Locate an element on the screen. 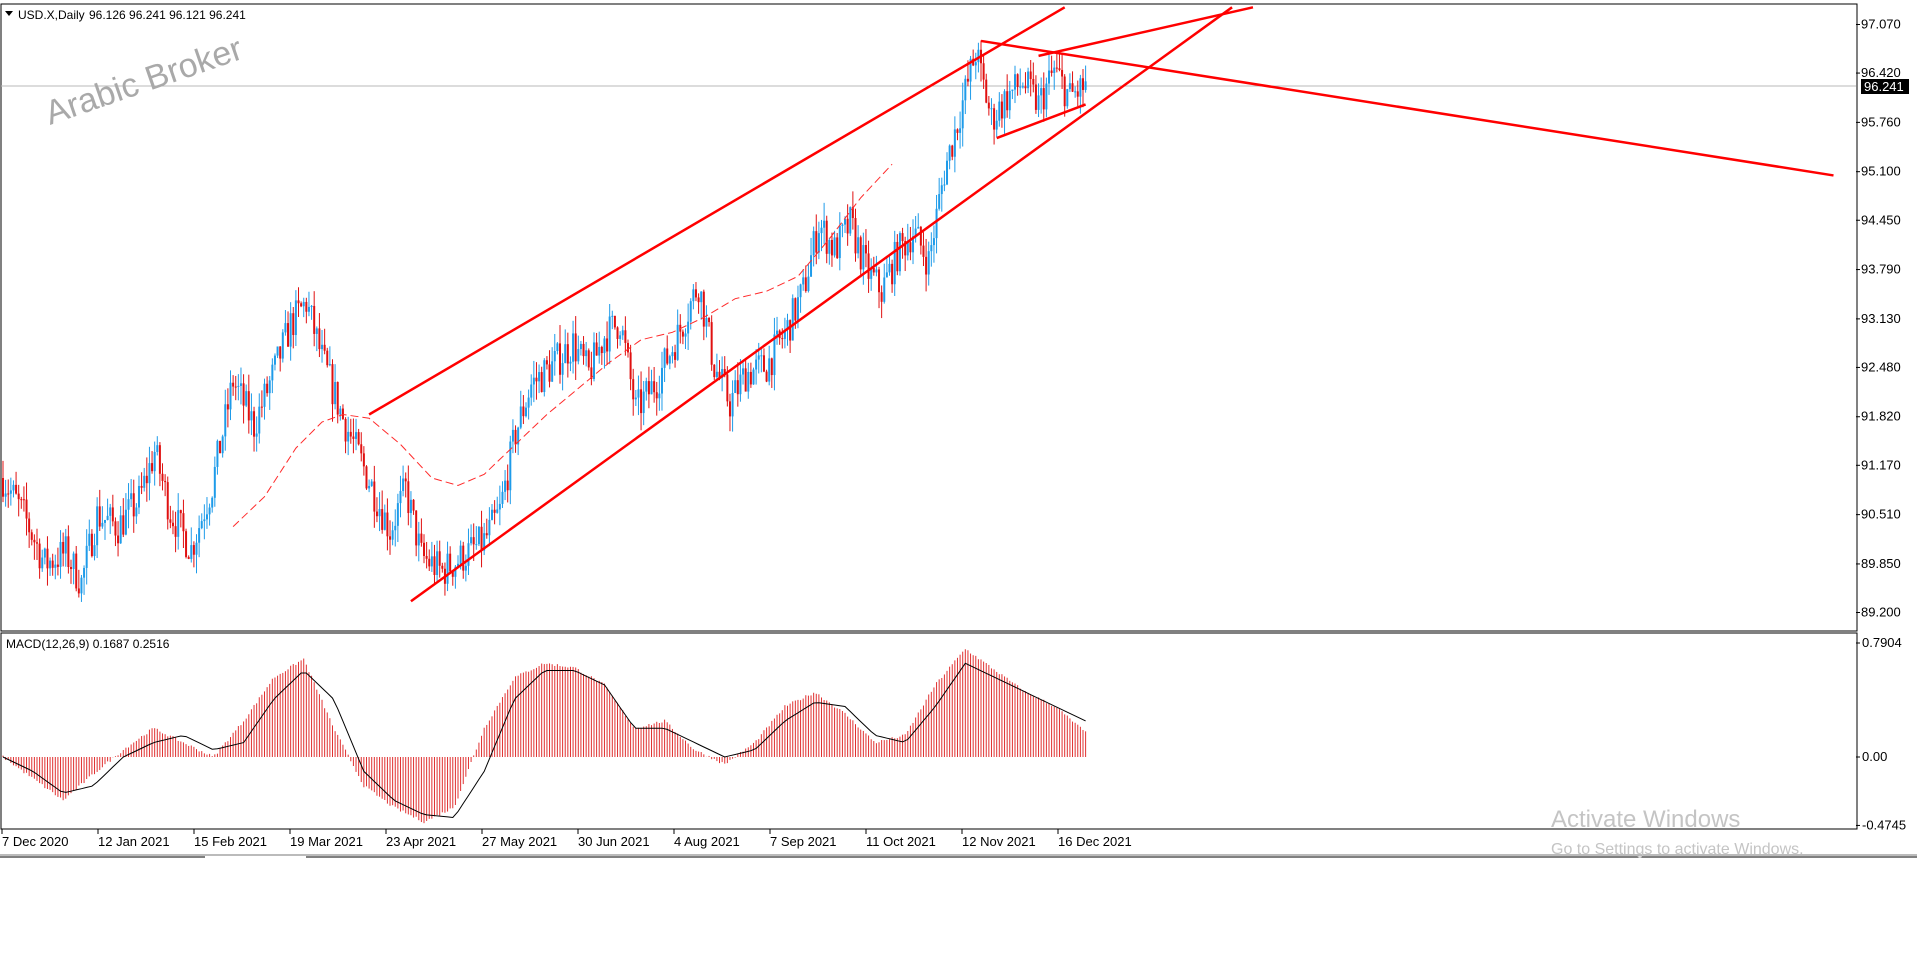 The width and height of the screenshot is (1917, 962). last-price-label: 96.241 is located at coordinates (1884, 86).